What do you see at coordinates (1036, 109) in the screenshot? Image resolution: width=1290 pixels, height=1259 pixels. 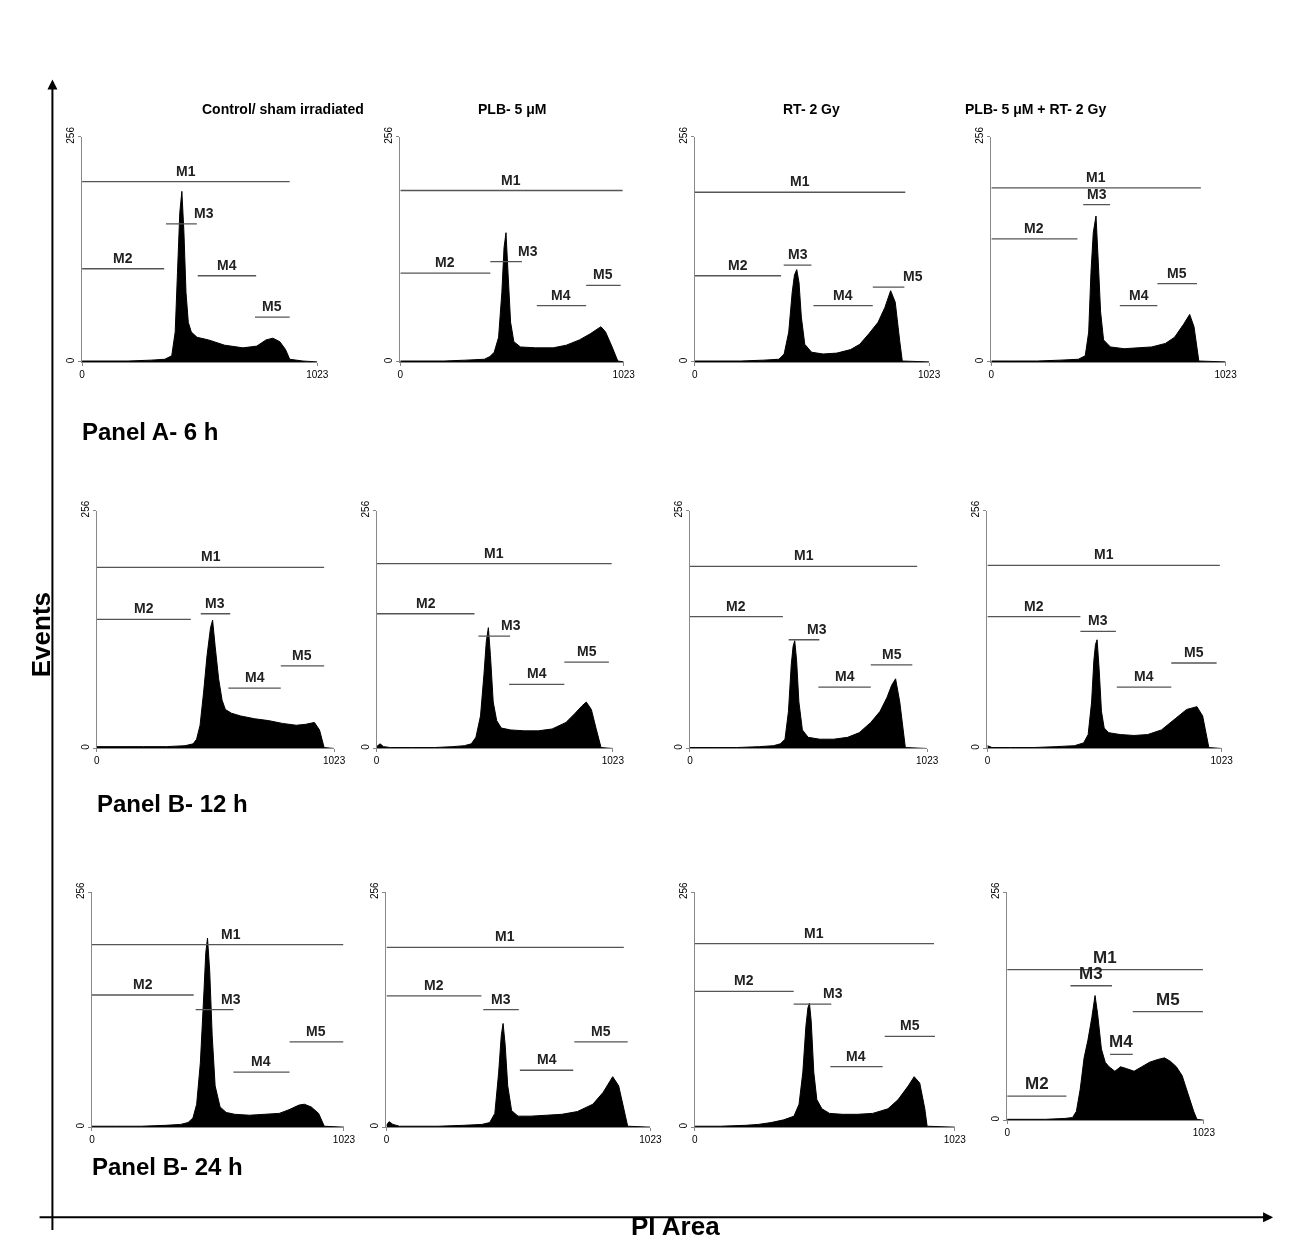 I see `chart-title: PLB- 5 μM + RT- 2 Gy` at bounding box center [1036, 109].